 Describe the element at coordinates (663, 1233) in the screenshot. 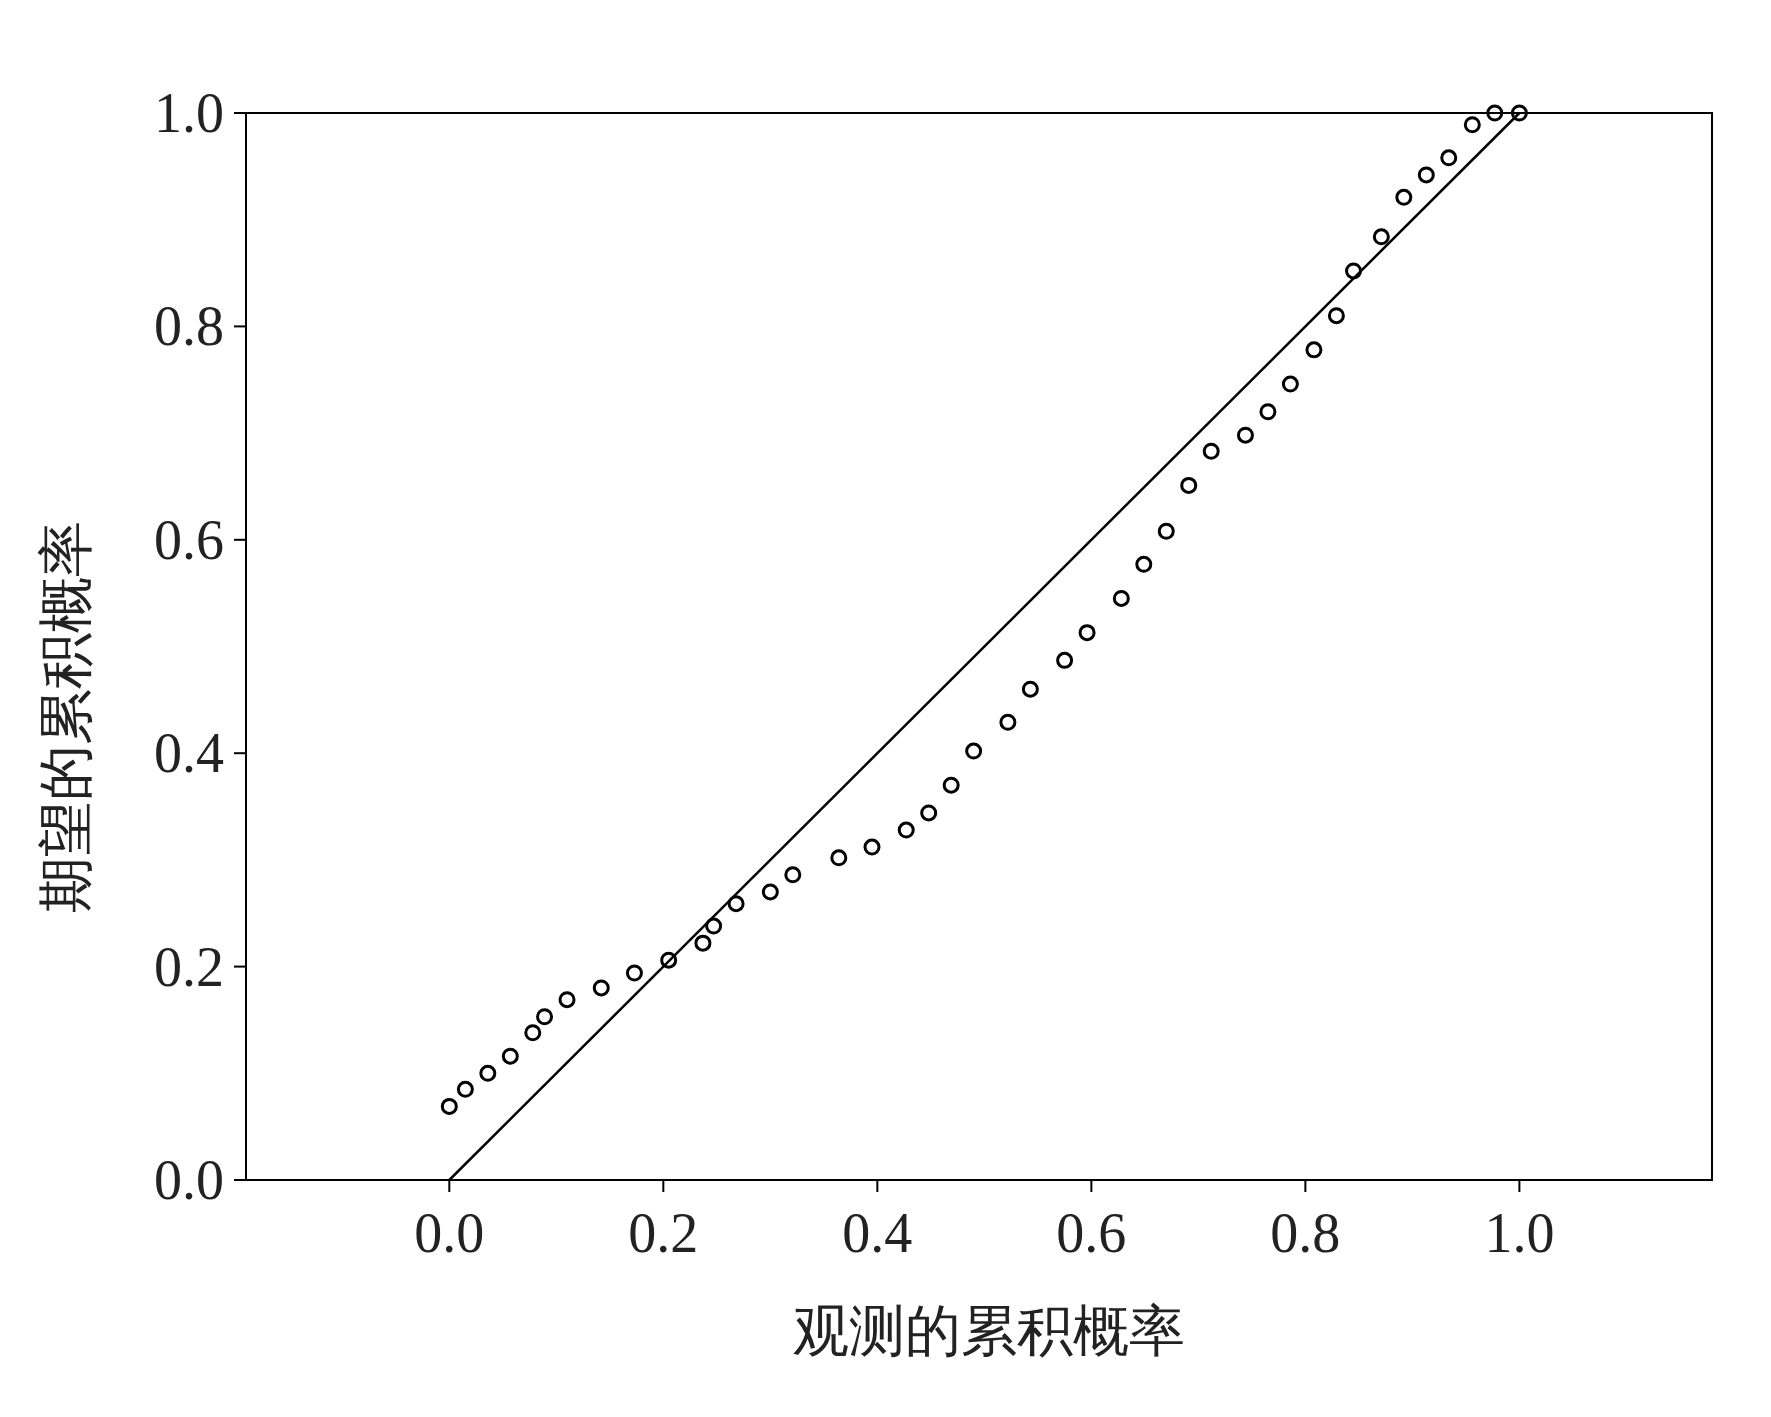

I see `x-tick-label: 0.2` at that location.